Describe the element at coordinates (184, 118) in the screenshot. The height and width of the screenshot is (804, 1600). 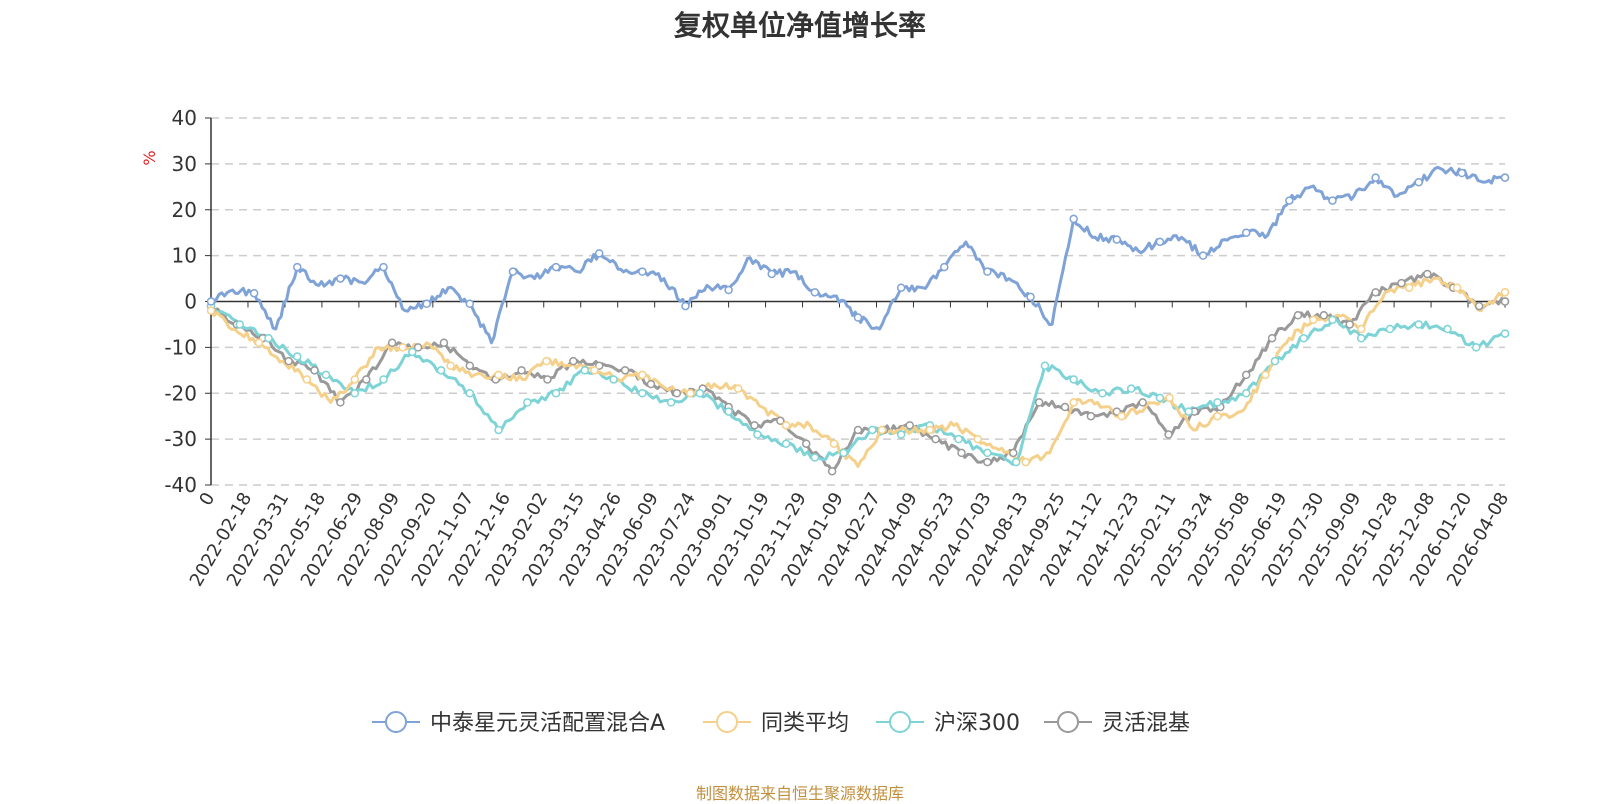
I see `y-tick-label: 40` at that location.